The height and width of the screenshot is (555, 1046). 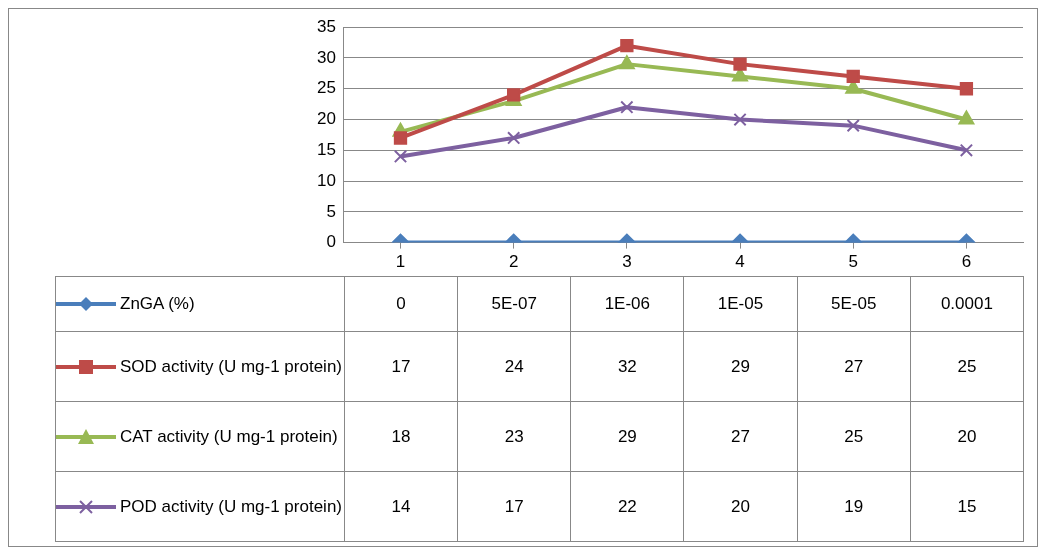 What do you see at coordinates (627, 304) in the screenshot?
I see `data-label: 1E-06` at bounding box center [627, 304].